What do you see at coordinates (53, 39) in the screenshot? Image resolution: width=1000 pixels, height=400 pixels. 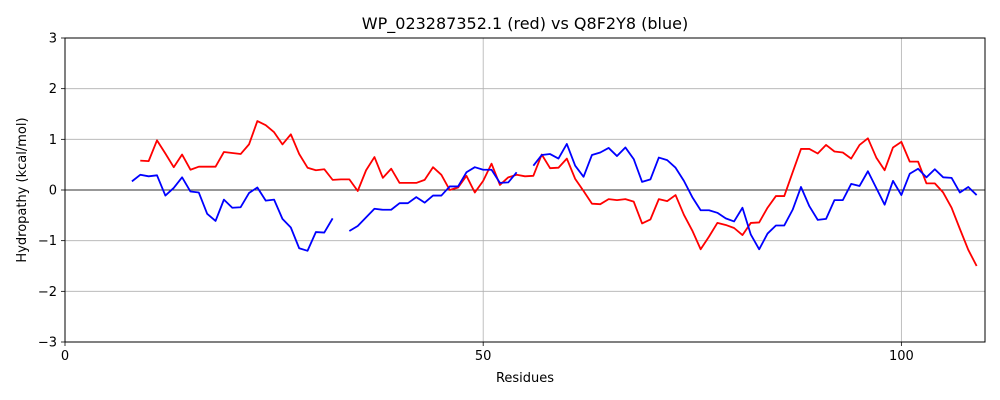 I see `y-tick-label: 3` at bounding box center [53, 39].